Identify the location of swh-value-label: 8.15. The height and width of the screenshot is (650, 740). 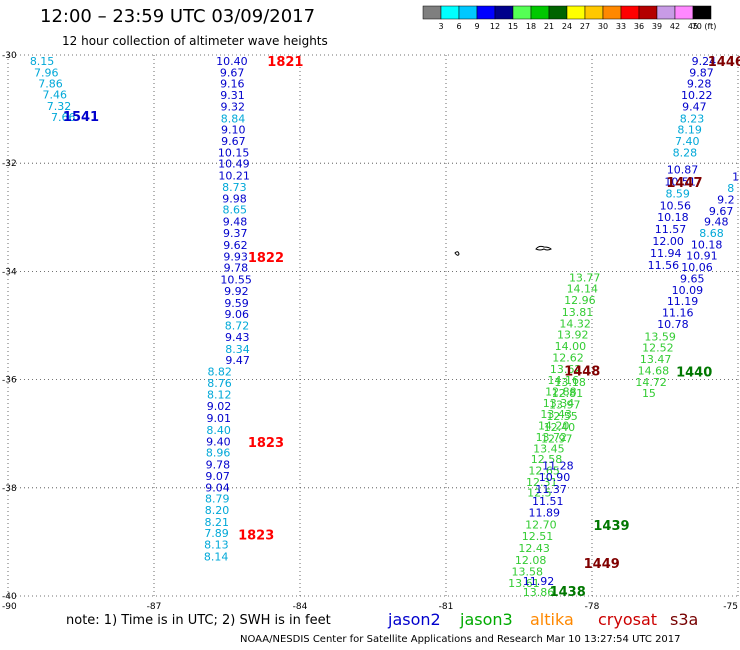
(42, 61).